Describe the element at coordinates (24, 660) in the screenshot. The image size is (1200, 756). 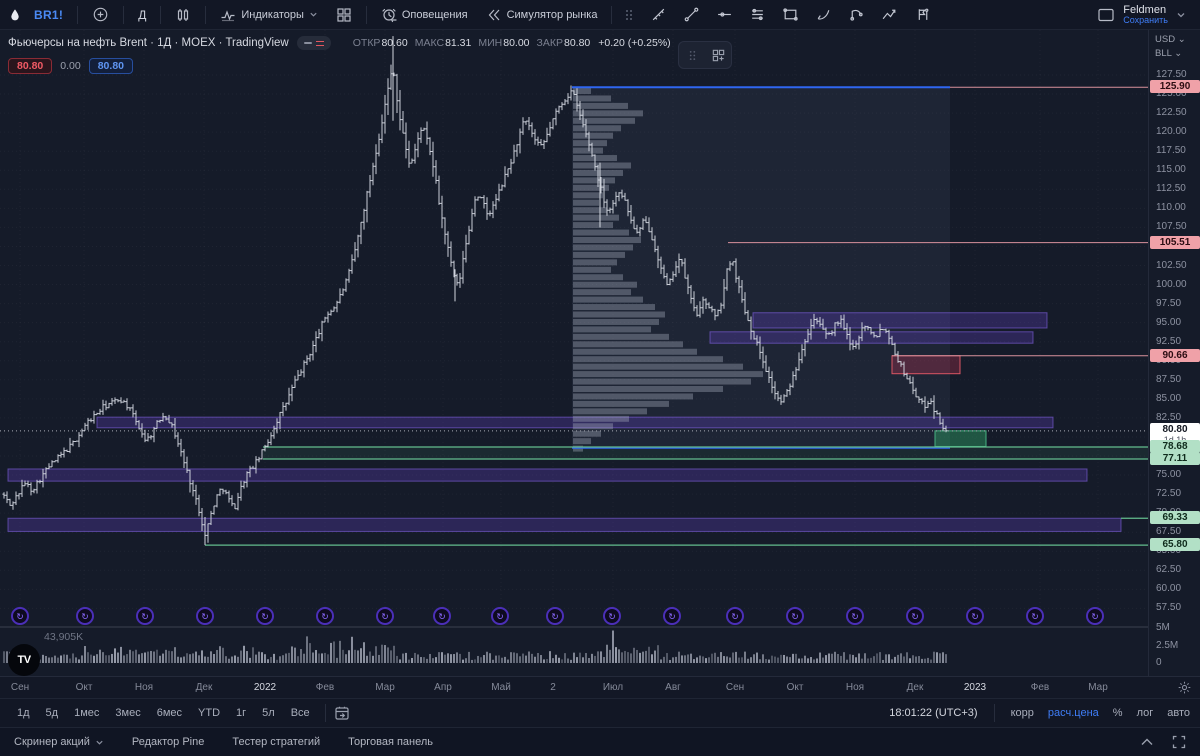
I see `tradingview-logo: TV` at that location.